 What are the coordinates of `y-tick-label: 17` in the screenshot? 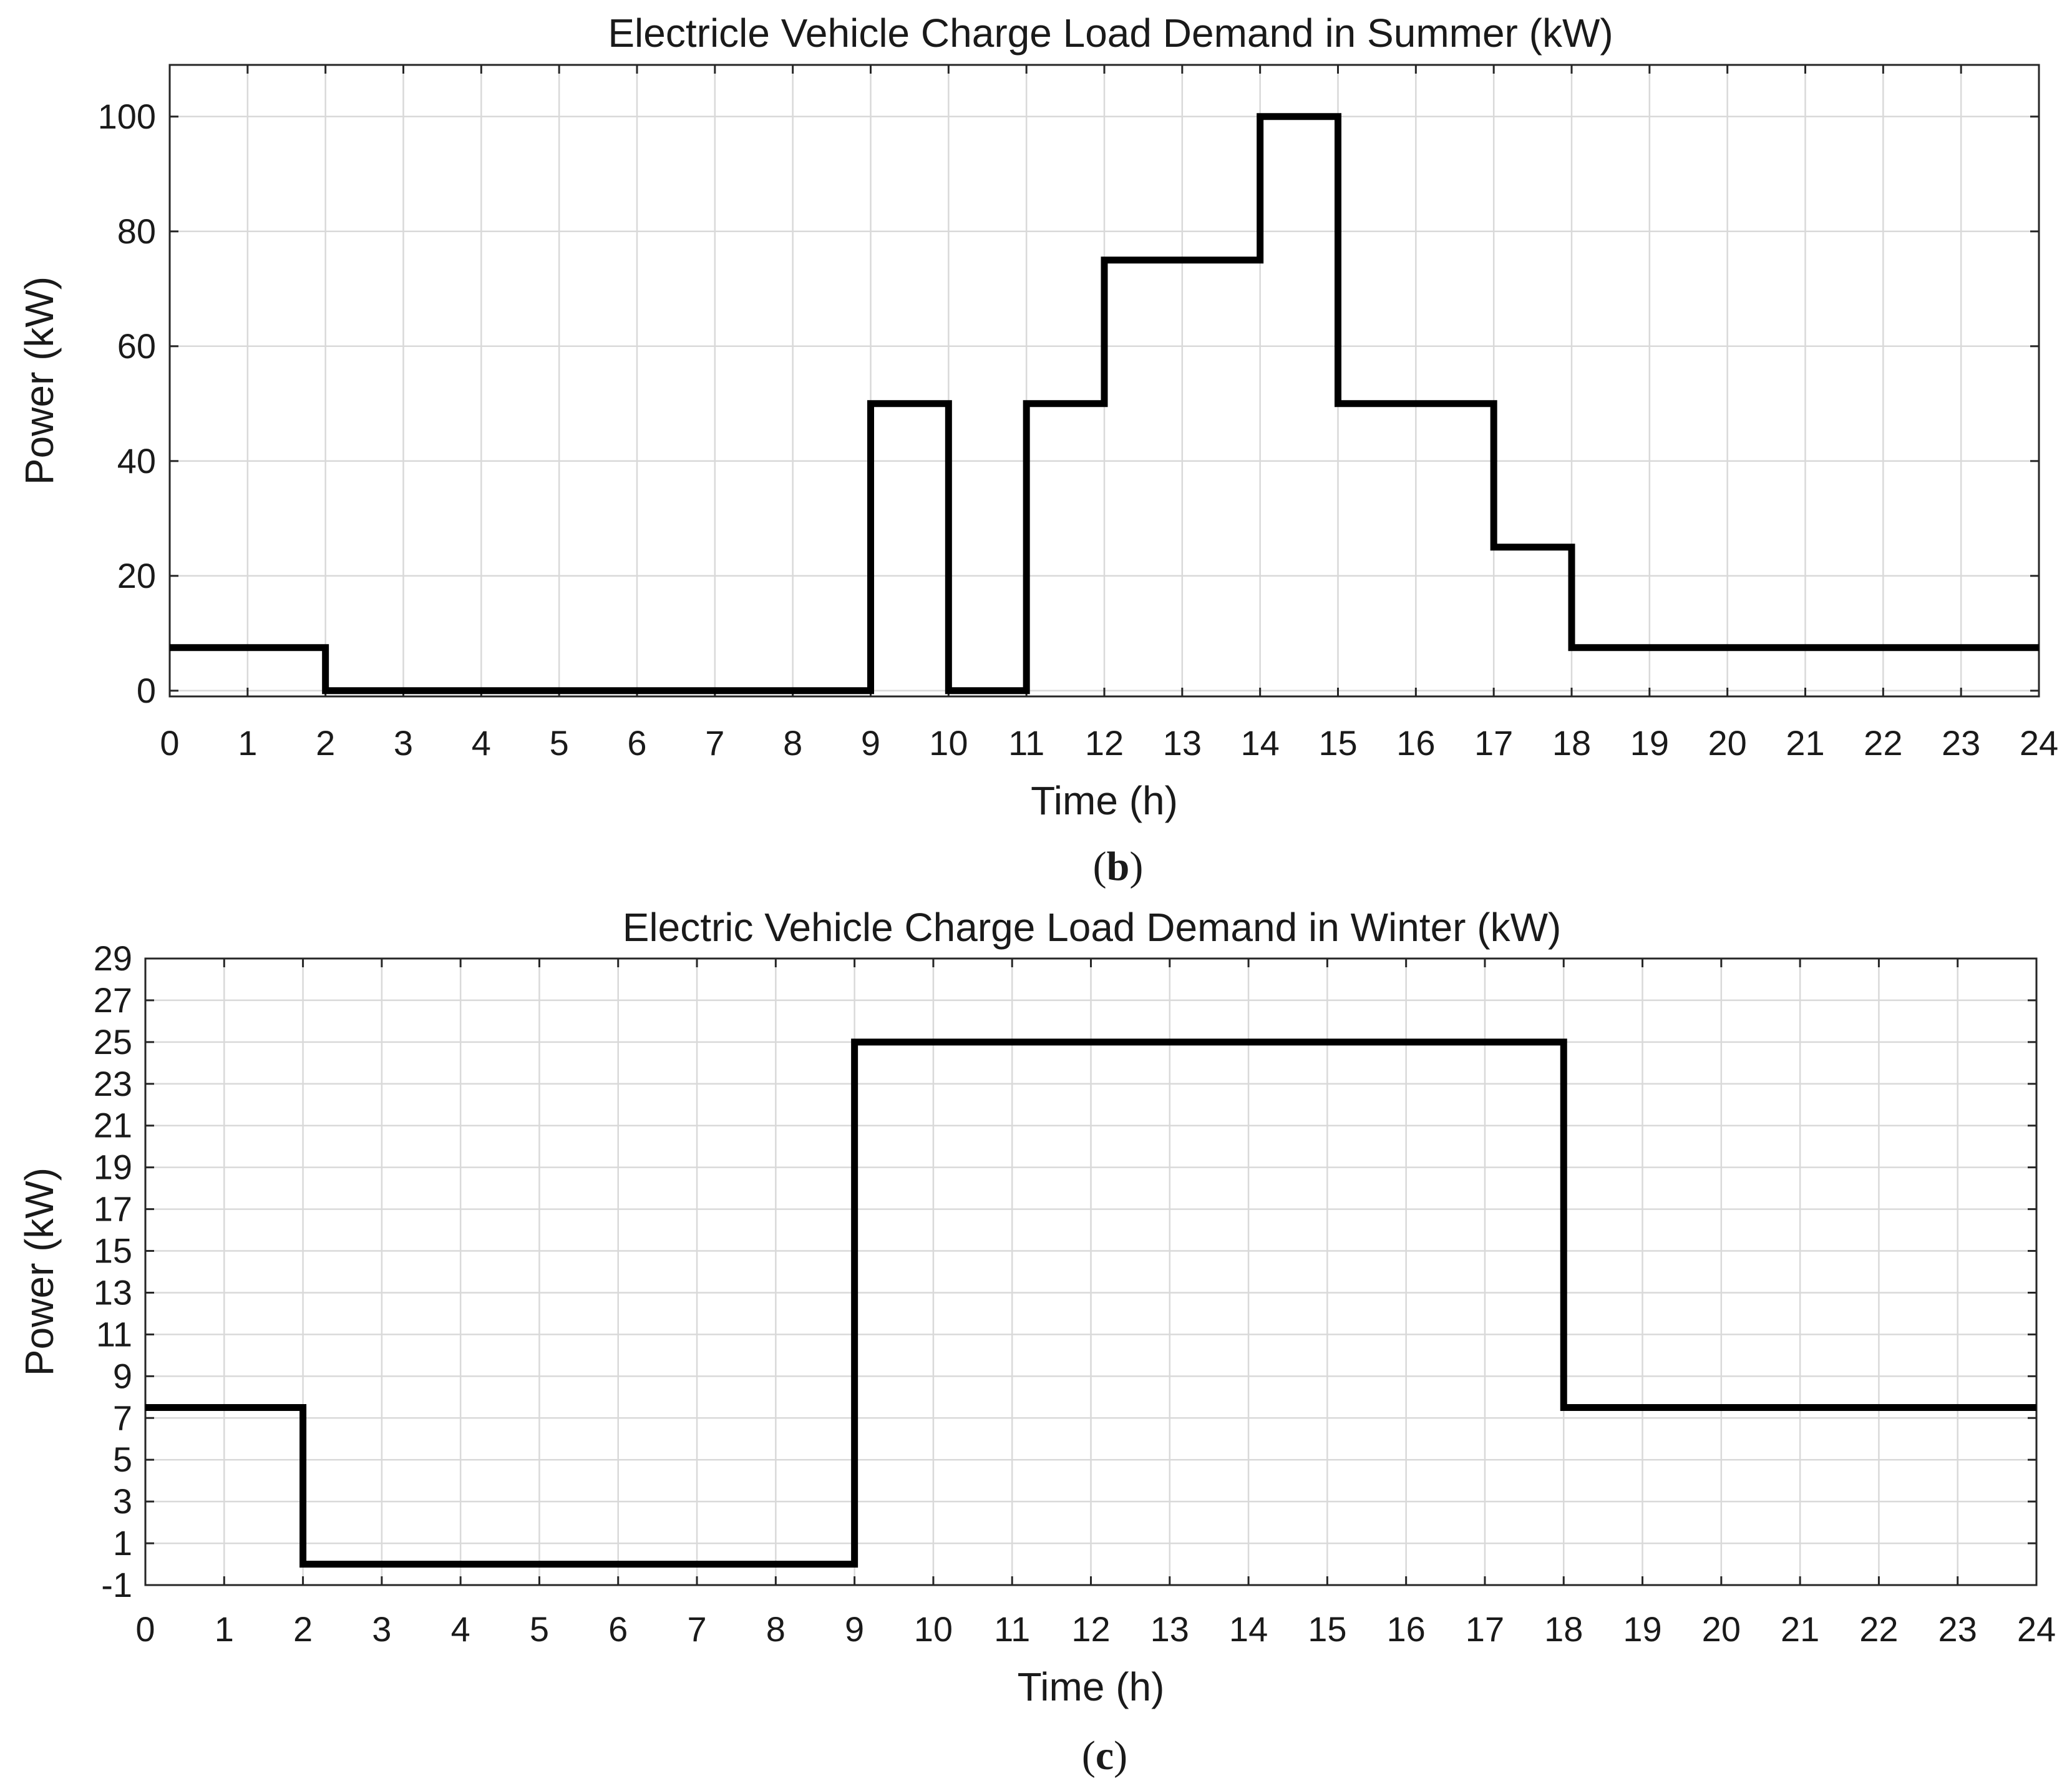 It's located at (113, 1209).